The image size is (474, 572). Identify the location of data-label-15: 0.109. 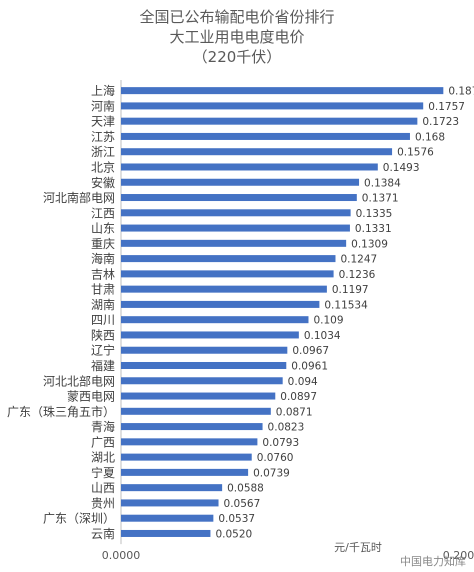
(328, 321).